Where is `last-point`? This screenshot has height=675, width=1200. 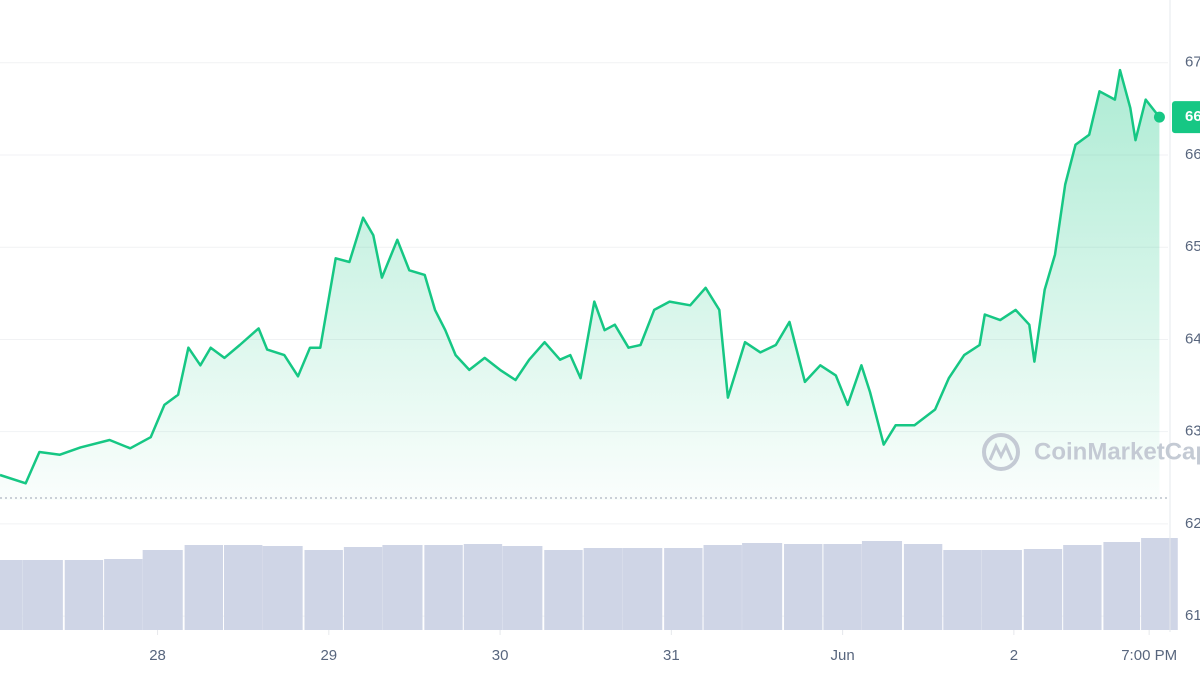
last-point is located at coordinates (1159, 117).